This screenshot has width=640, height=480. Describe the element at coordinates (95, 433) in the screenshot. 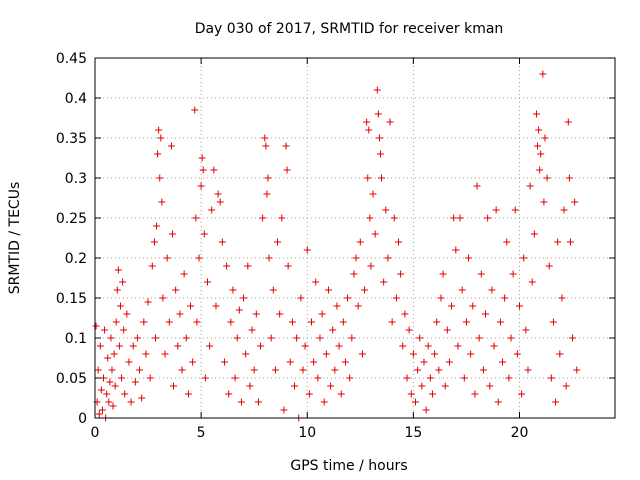

I see `x-tick-label: 0` at that location.